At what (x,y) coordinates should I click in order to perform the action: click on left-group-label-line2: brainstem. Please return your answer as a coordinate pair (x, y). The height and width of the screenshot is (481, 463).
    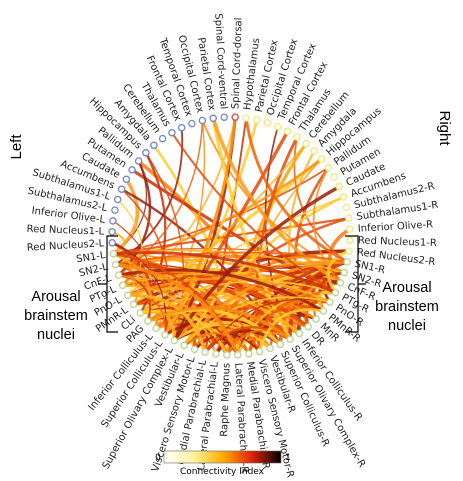
    Looking at the image, I should click on (56, 316).